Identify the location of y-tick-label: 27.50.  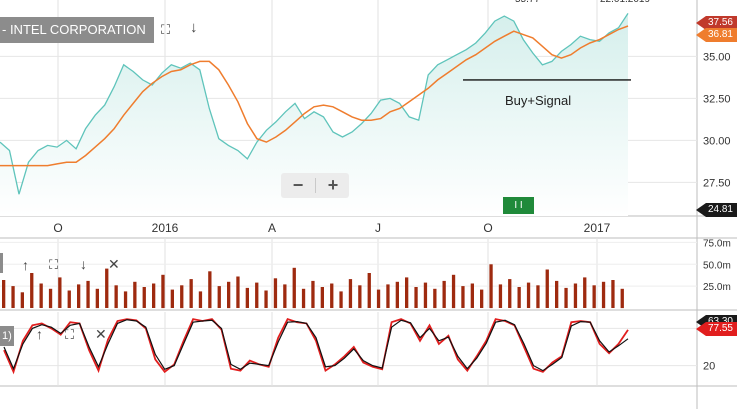
(717, 183).